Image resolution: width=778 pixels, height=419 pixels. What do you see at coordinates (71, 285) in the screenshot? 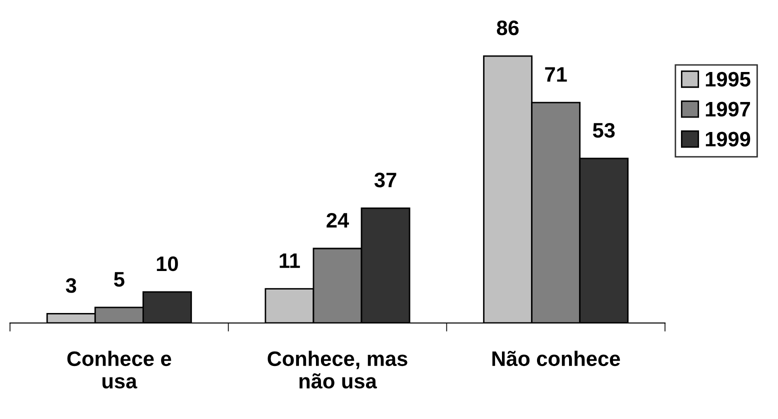
I see `data-label: 3` at bounding box center [71, 285].